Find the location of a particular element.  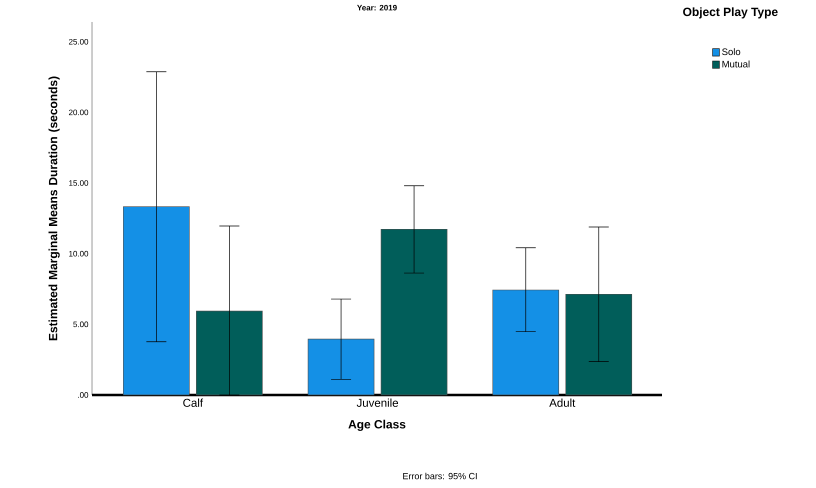

y-axis-title: Estimated Marginal Means Duration (seconds) is located at coordinates (54, 208).